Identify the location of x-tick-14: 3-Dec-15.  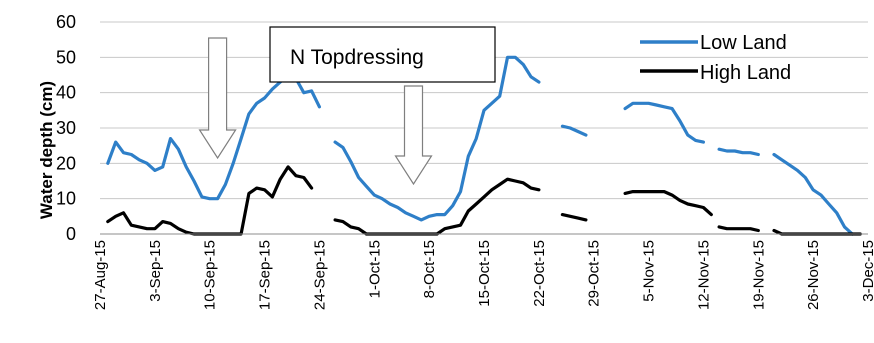
(867, 271).